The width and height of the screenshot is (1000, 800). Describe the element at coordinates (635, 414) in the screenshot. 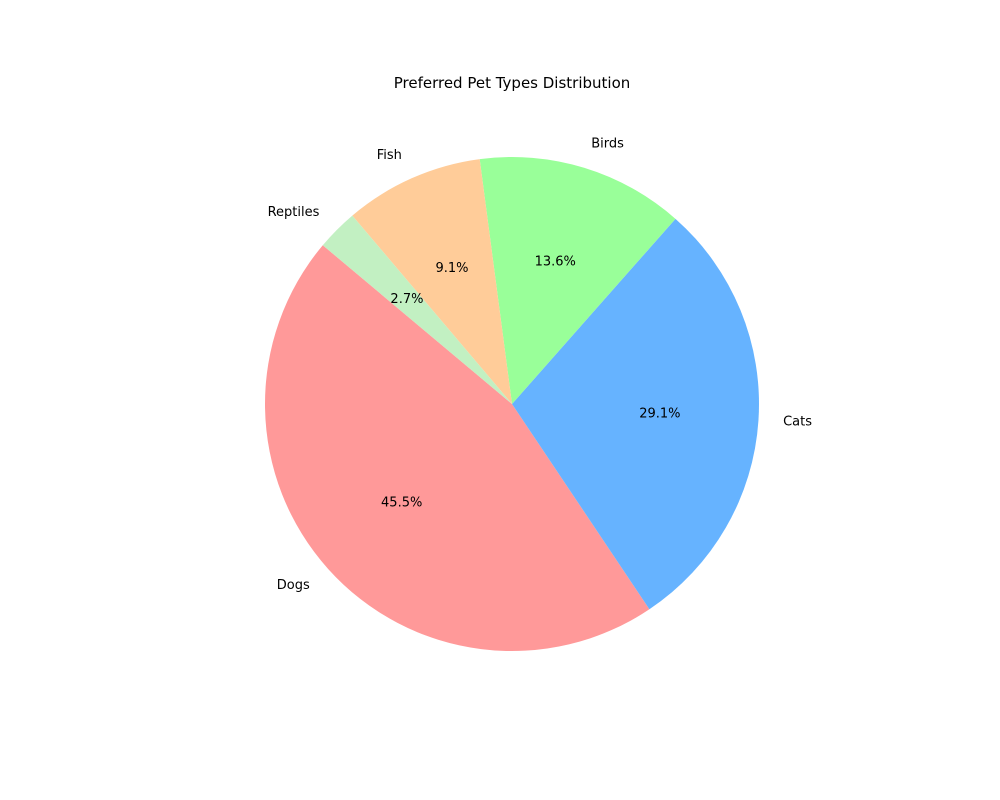

I see `pie-slice-cats` at that location.